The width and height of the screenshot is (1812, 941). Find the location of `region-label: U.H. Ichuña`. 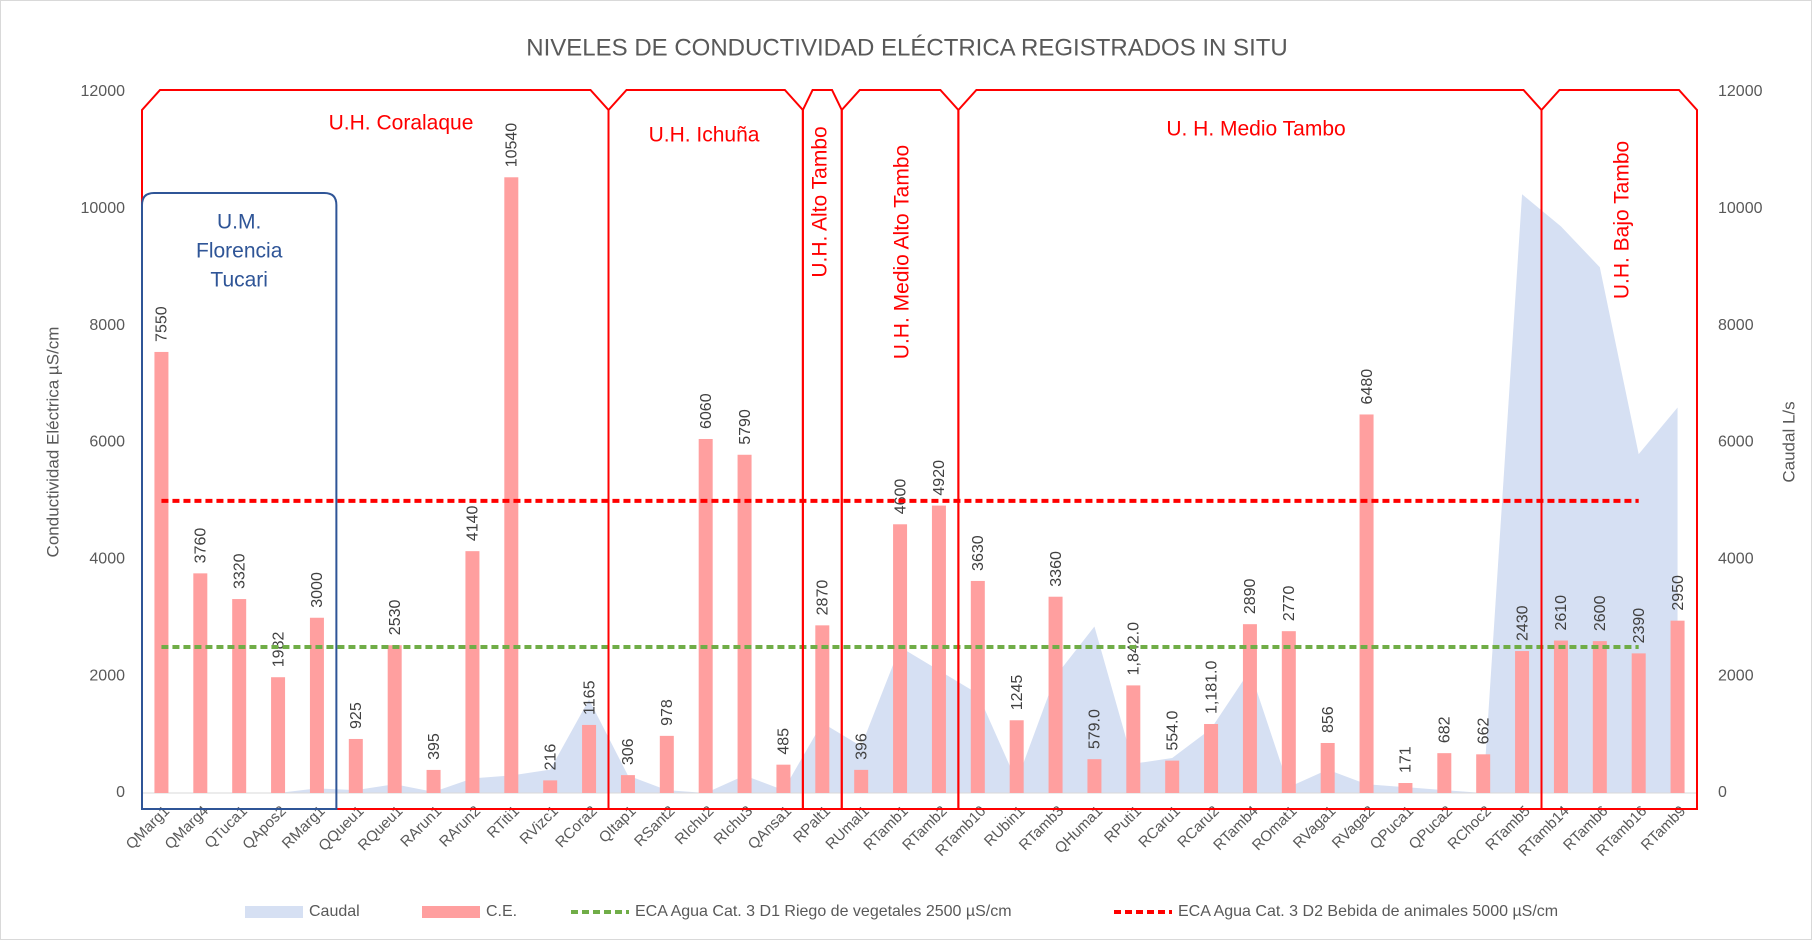

region-label: U.H. Ichuña is located at coordinates (704, 135).